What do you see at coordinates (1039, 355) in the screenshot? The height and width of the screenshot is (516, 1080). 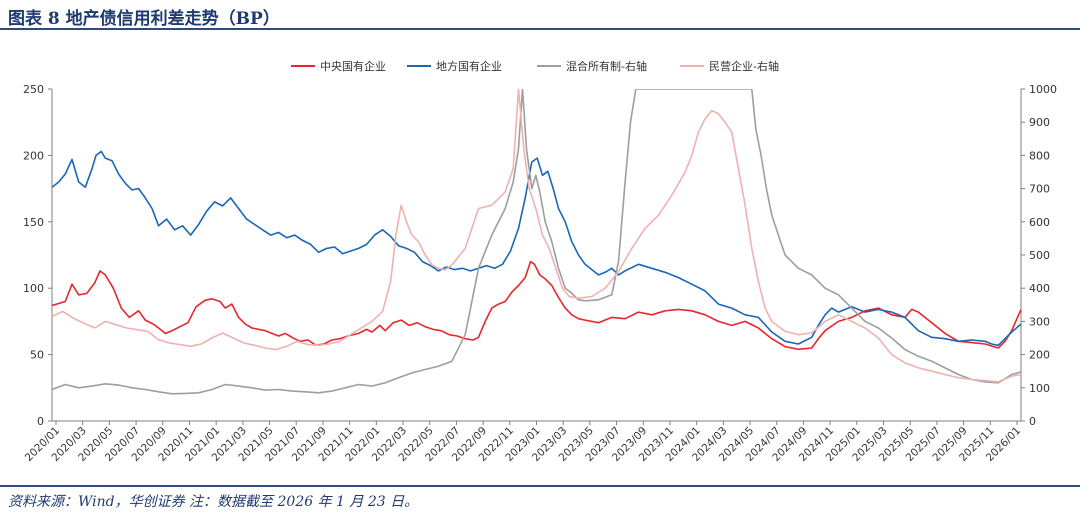 I see `right-axis-tick-label: 200` at bounding box center [1039, 355].